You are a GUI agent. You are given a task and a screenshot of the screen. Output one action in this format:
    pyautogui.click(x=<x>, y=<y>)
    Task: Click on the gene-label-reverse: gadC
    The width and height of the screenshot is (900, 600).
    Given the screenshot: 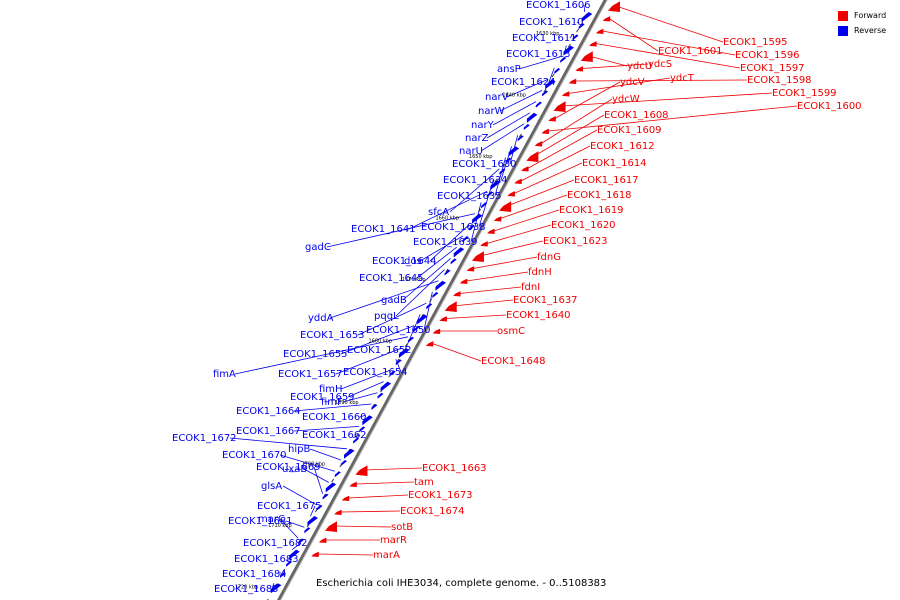 What is the action you would take?
    pyautogui.click(x=318, y=247)
    